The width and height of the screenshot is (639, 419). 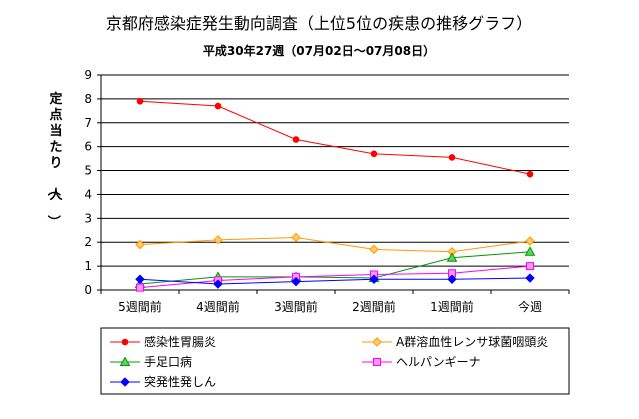 What do you see at coordinates (88, 147) in the screenshot?
I see `y-tick-label: 6` at bounding box center [88, 147].